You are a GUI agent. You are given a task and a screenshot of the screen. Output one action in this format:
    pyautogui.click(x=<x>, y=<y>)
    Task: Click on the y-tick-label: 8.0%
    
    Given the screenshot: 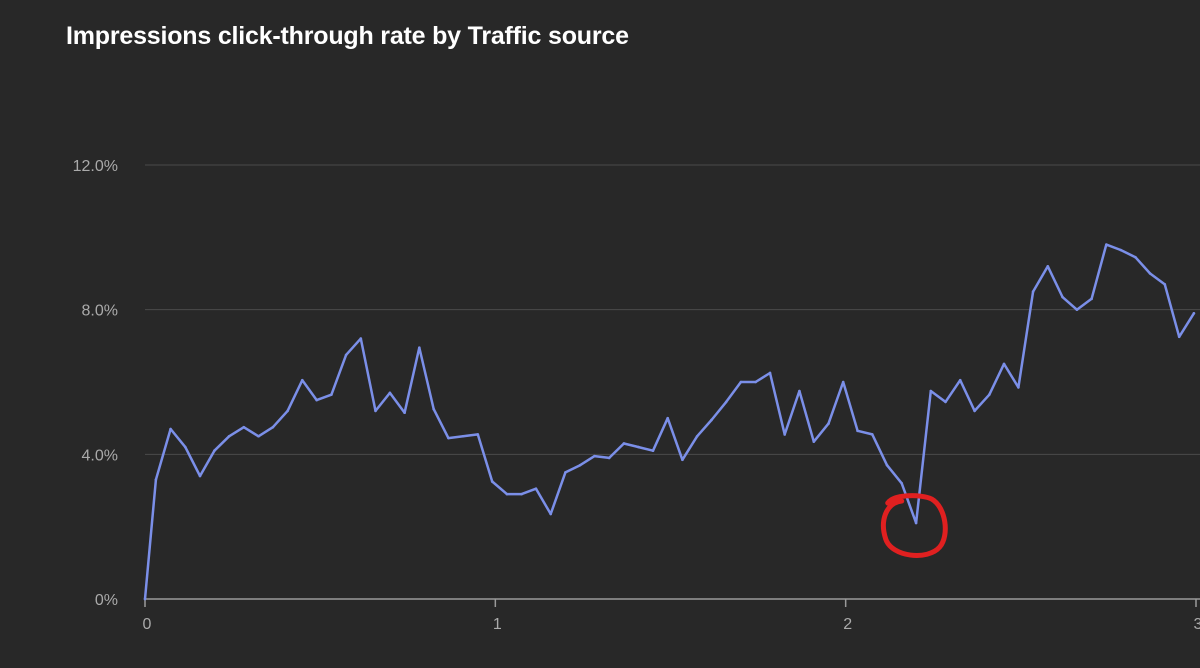 What is the action you would take?
    pyautogui.click(x=100, y=311)
    